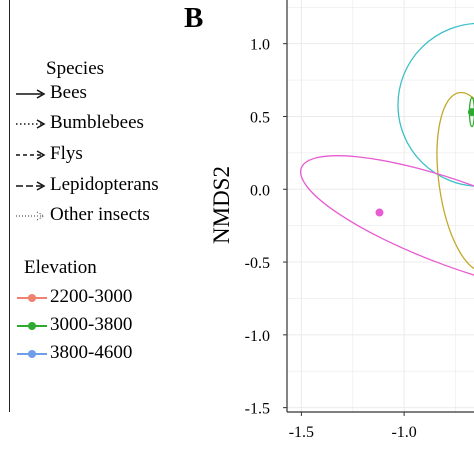 The image size is (474, 474). What do you see at coordinates (104, 184) in the screenshot?
I see `species-label: Lepidopterans` at bounding box center [104, 184].